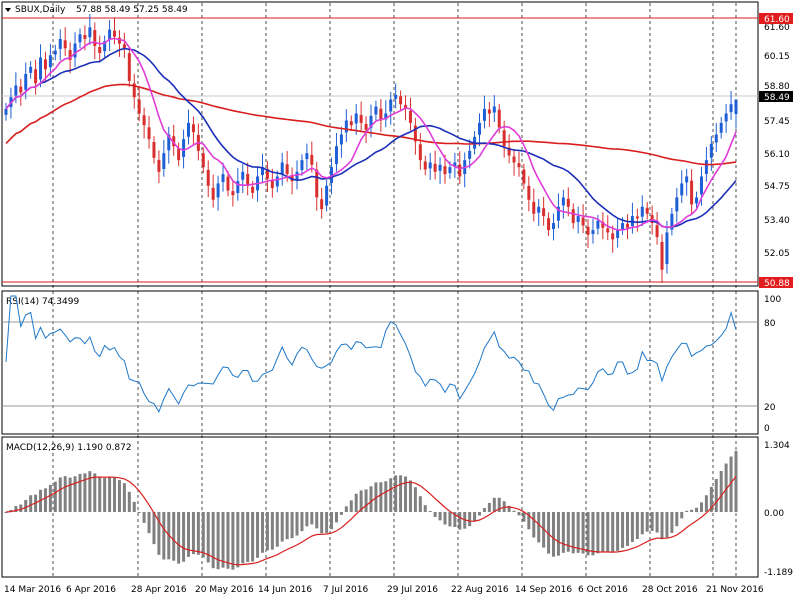 The height and width of the screenshot is (600, 800). Describe the element at coordinates (774, 514) in the screenshot. I see `macd-tick: 0.00` at that location.